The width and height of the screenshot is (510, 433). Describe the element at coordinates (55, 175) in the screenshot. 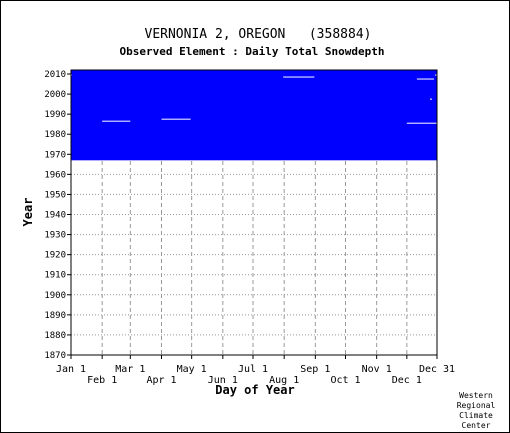

I see `y-tick-label: 1960` at that location.